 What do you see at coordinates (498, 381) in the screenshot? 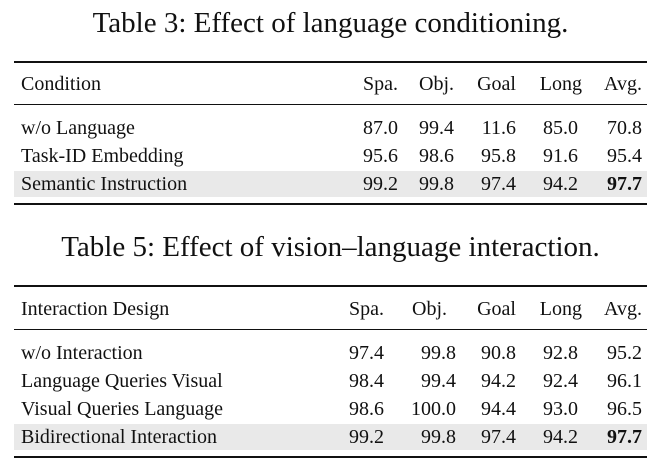
I see `cell-goal: 94.2` at bounding box center [498, 381].